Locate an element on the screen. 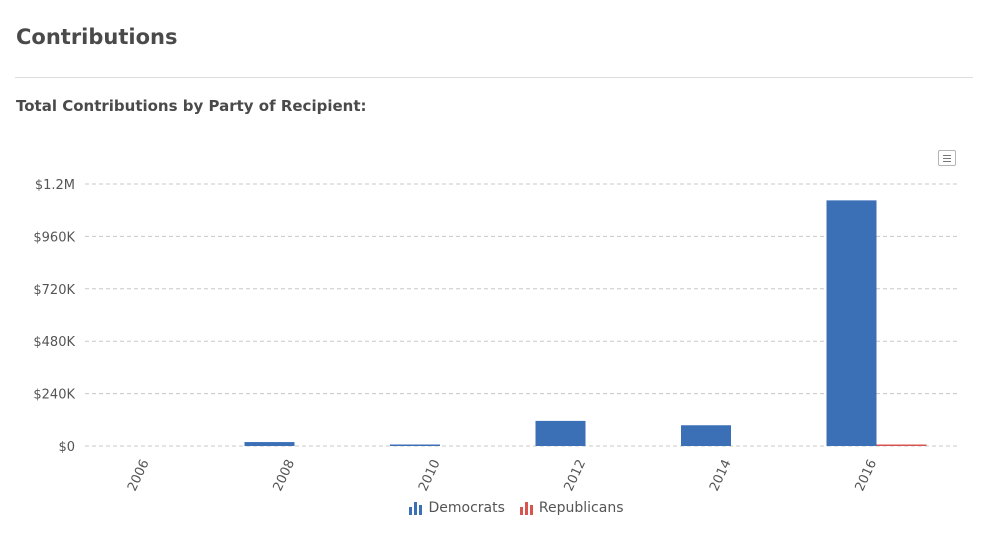  bar-democrats-2016 is located at coordinates (851, 323).